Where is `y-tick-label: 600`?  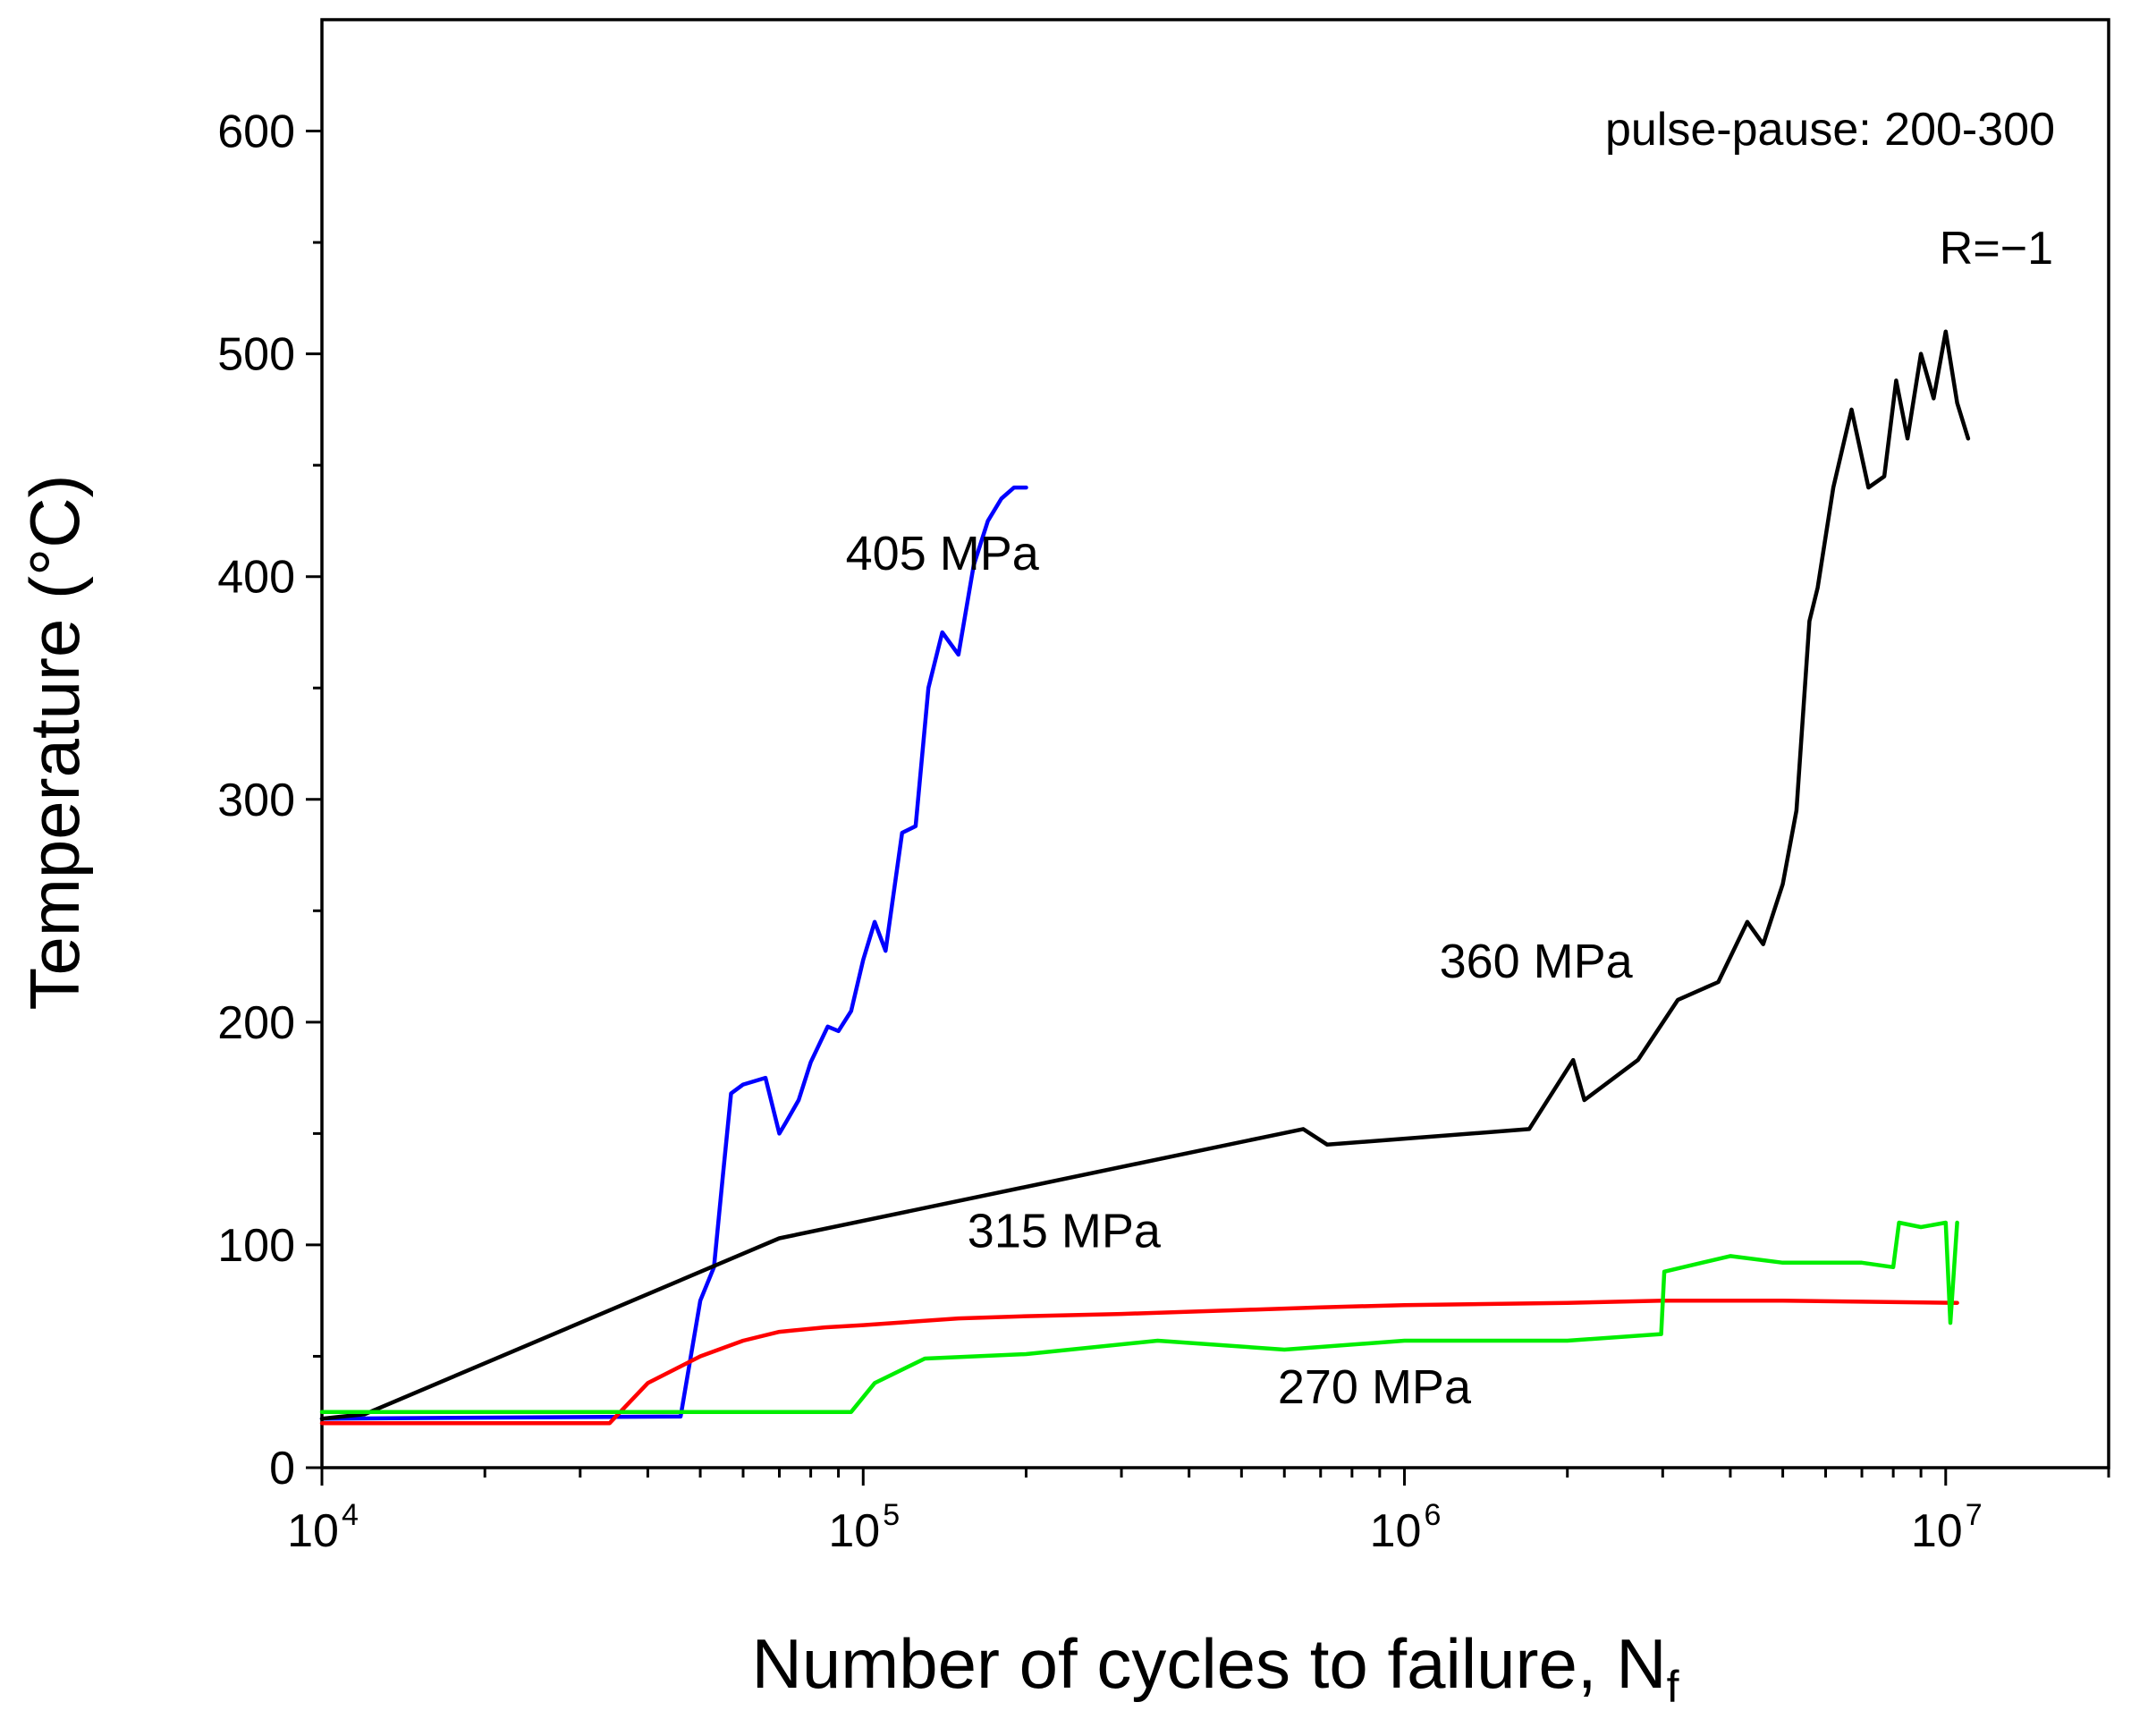
y-tick-label: 600 is located at coordinates (256, 132).